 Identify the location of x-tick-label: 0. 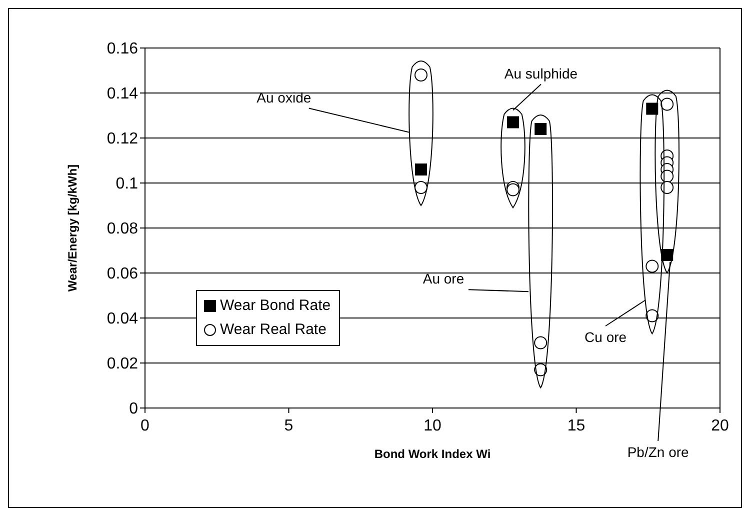
(145, 425).